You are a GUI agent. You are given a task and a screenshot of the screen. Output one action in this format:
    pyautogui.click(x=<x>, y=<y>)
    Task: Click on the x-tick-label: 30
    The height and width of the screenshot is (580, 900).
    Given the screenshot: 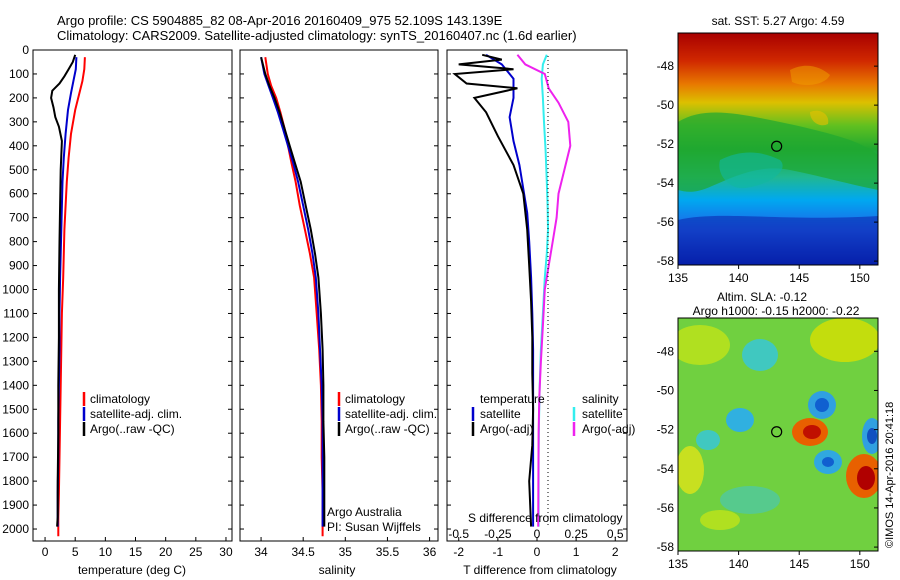 What is the action you would take?
    pyautogui.click(x=226, y=552)
    